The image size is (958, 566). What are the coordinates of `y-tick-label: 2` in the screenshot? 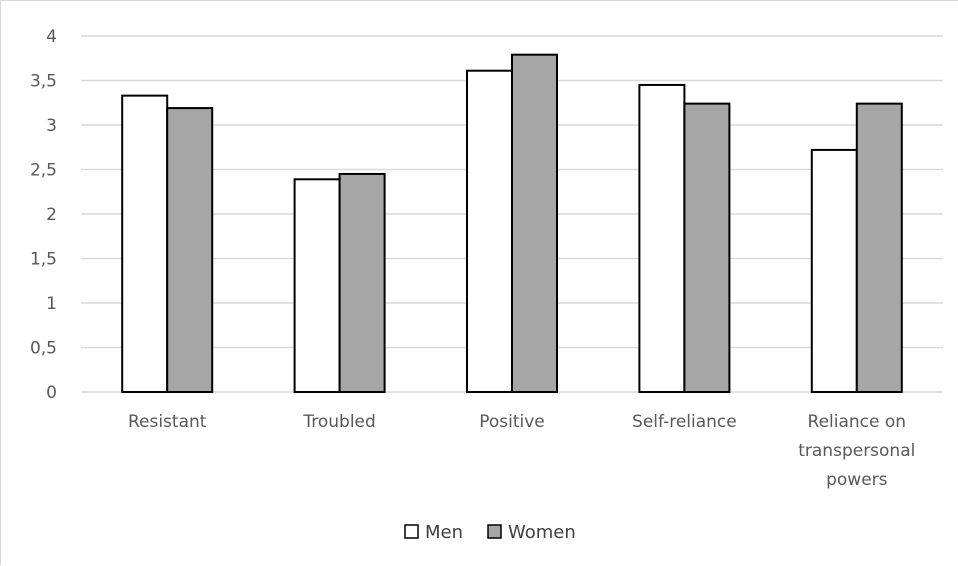 It's located at (51, 215).